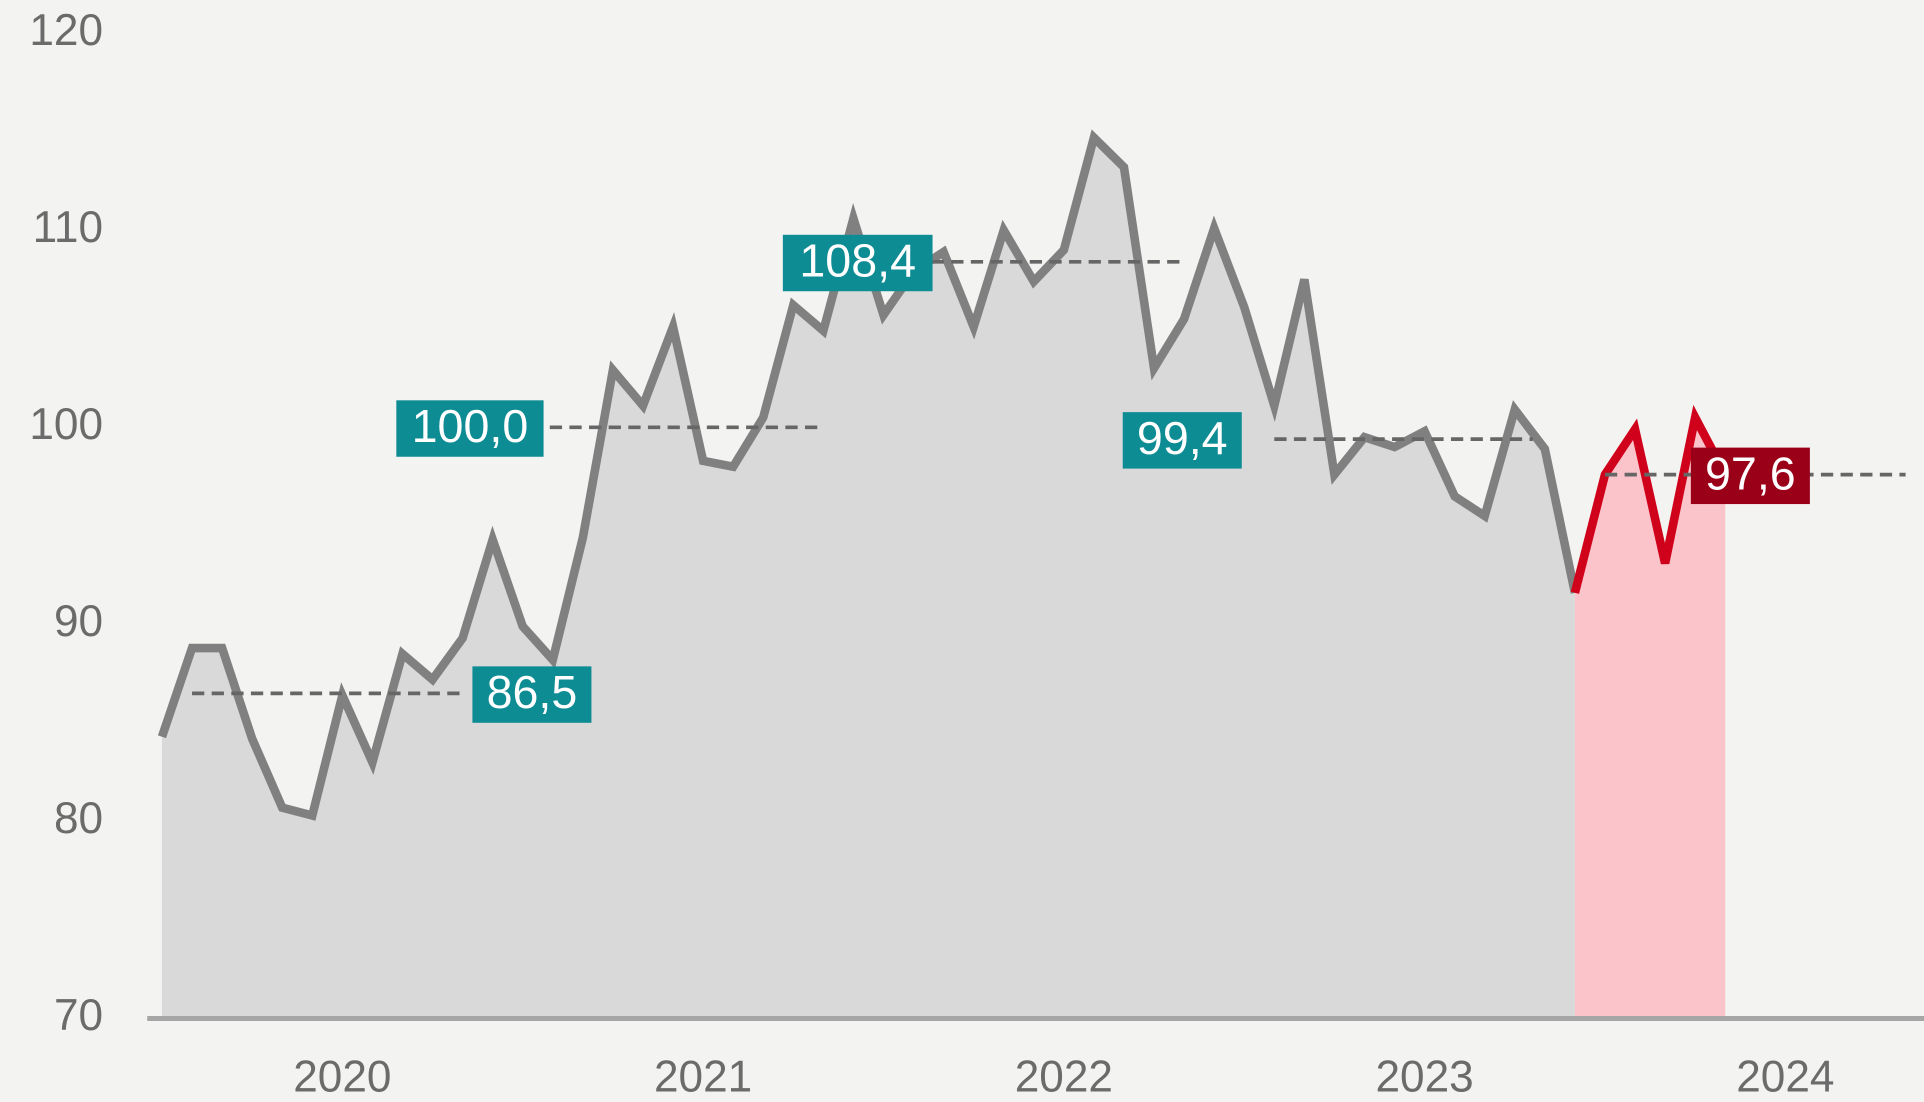 The height and width of the screenshot is (1102, 1924). What do you see at coordinates (1650, 499) in the screenshot?
I see `line` at bounding box center [1650, 499].